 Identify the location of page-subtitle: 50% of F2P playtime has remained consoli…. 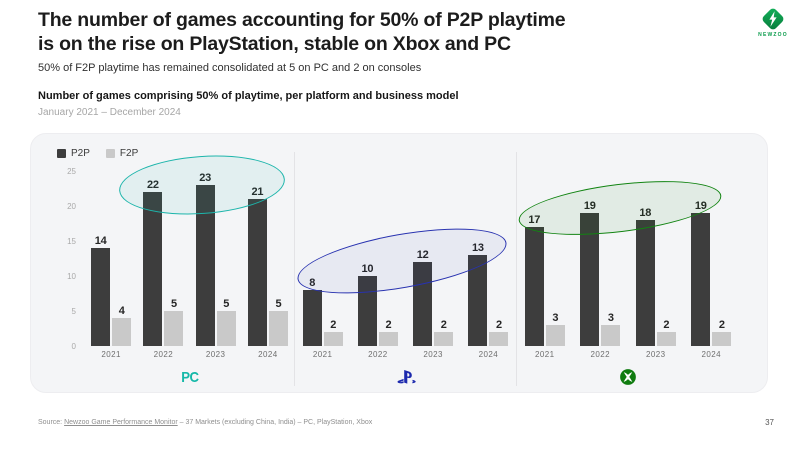
(230, 68).